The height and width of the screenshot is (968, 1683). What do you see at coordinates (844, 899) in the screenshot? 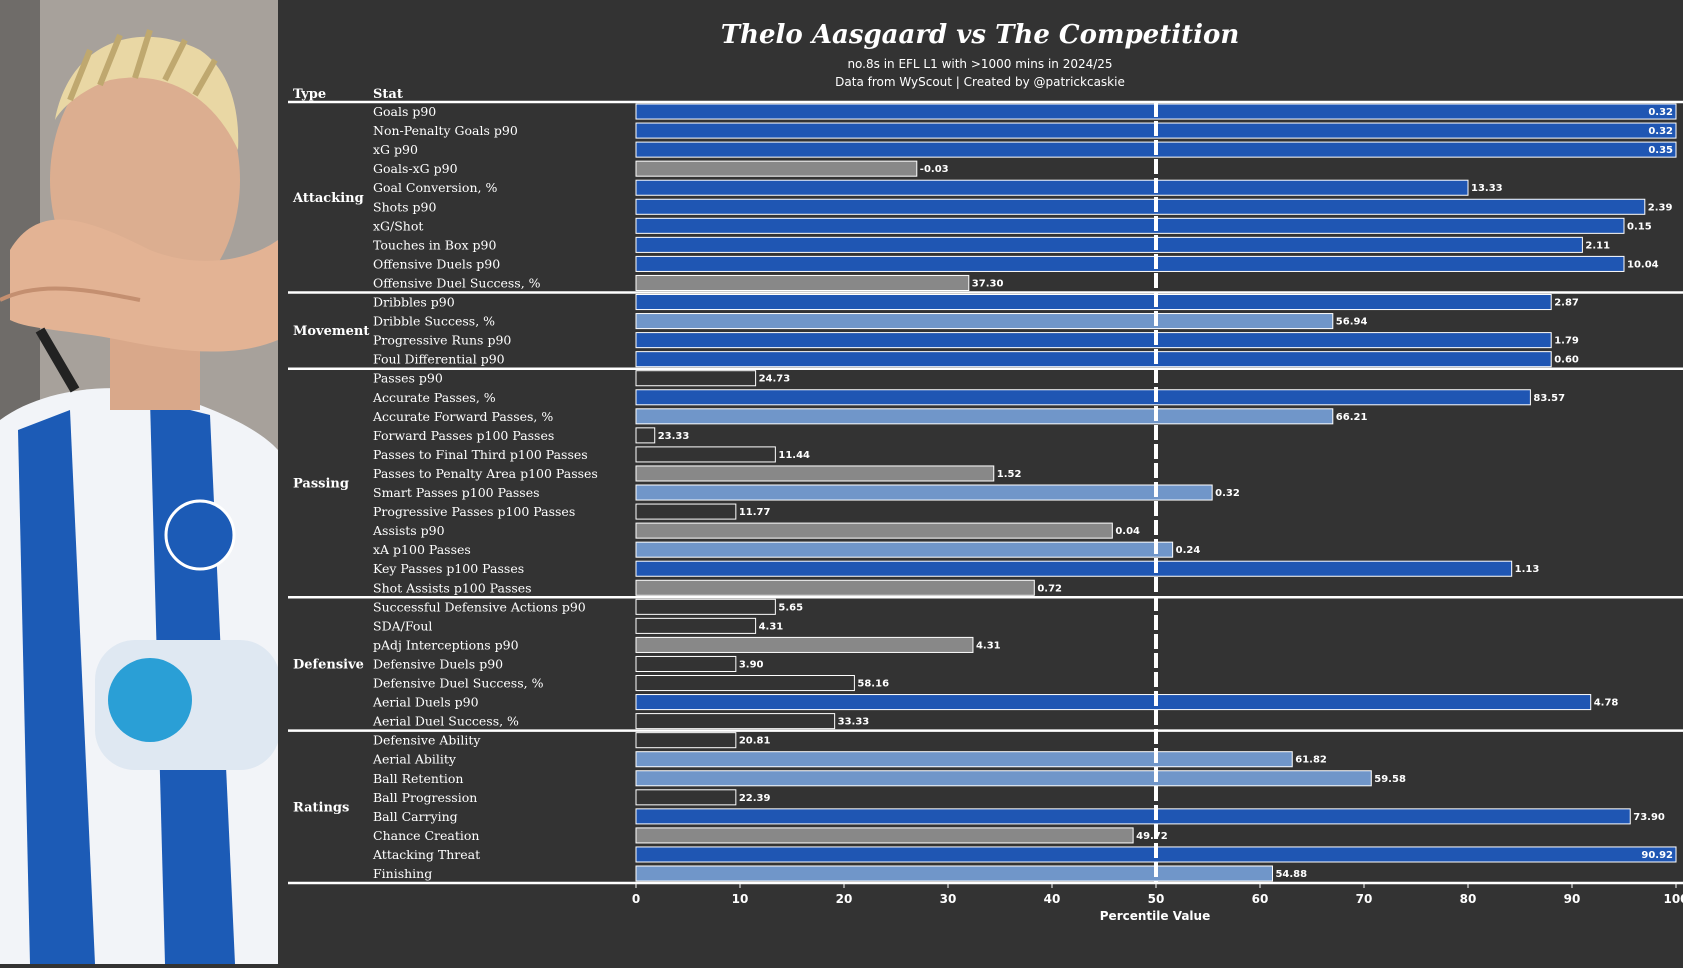
I see `x-tick-label: 20` at bounding box center [844, 899].